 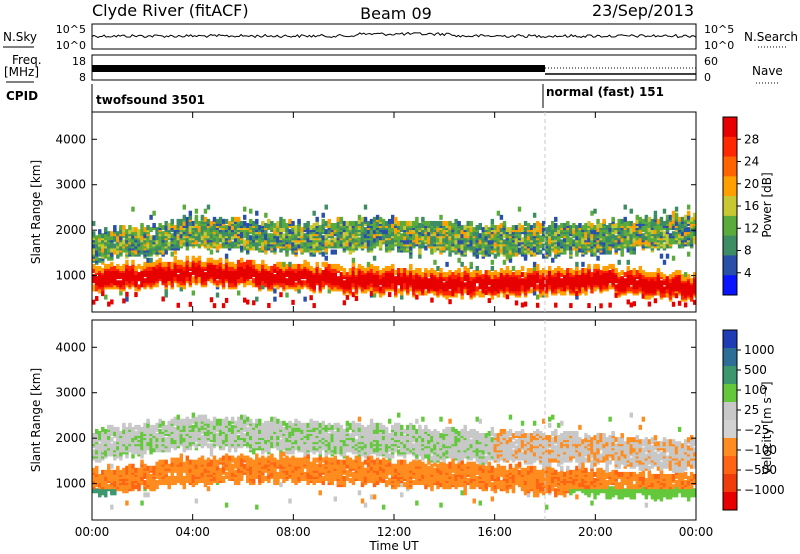 I want to click on noise-left-tick-top: 10^5, so click(x=71, y=29).